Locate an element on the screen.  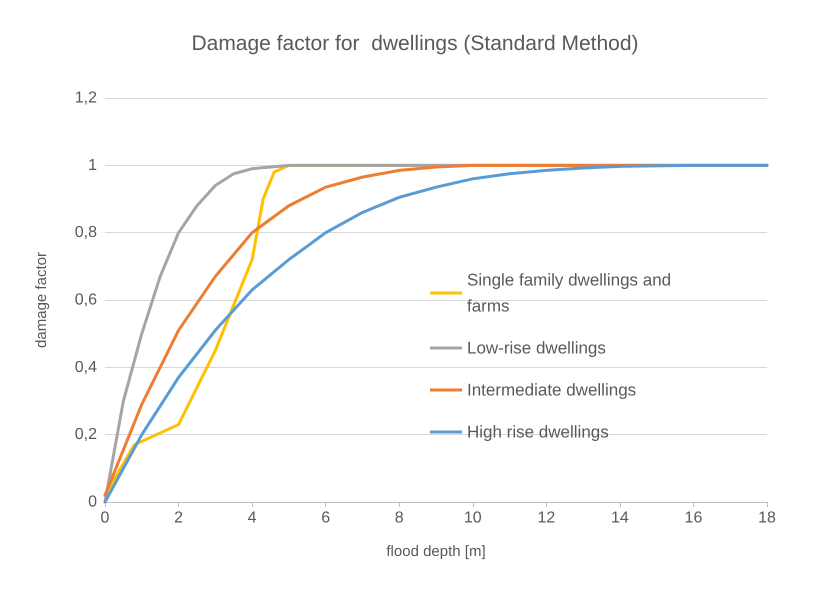
x-tick-label: 10 is located at coordinates (473, 518).